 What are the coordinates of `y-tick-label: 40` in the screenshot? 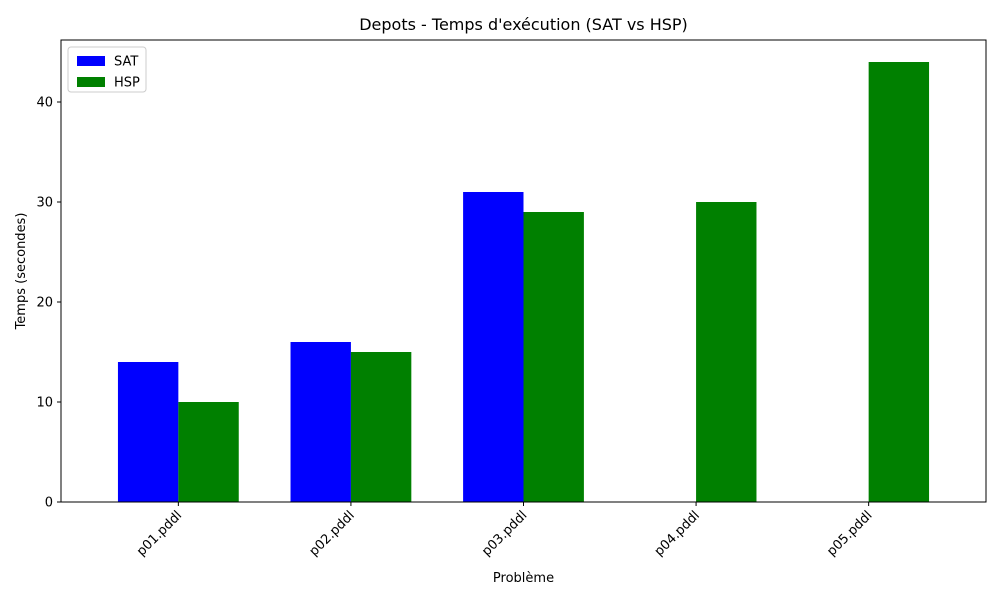 It's located at (44, 103).